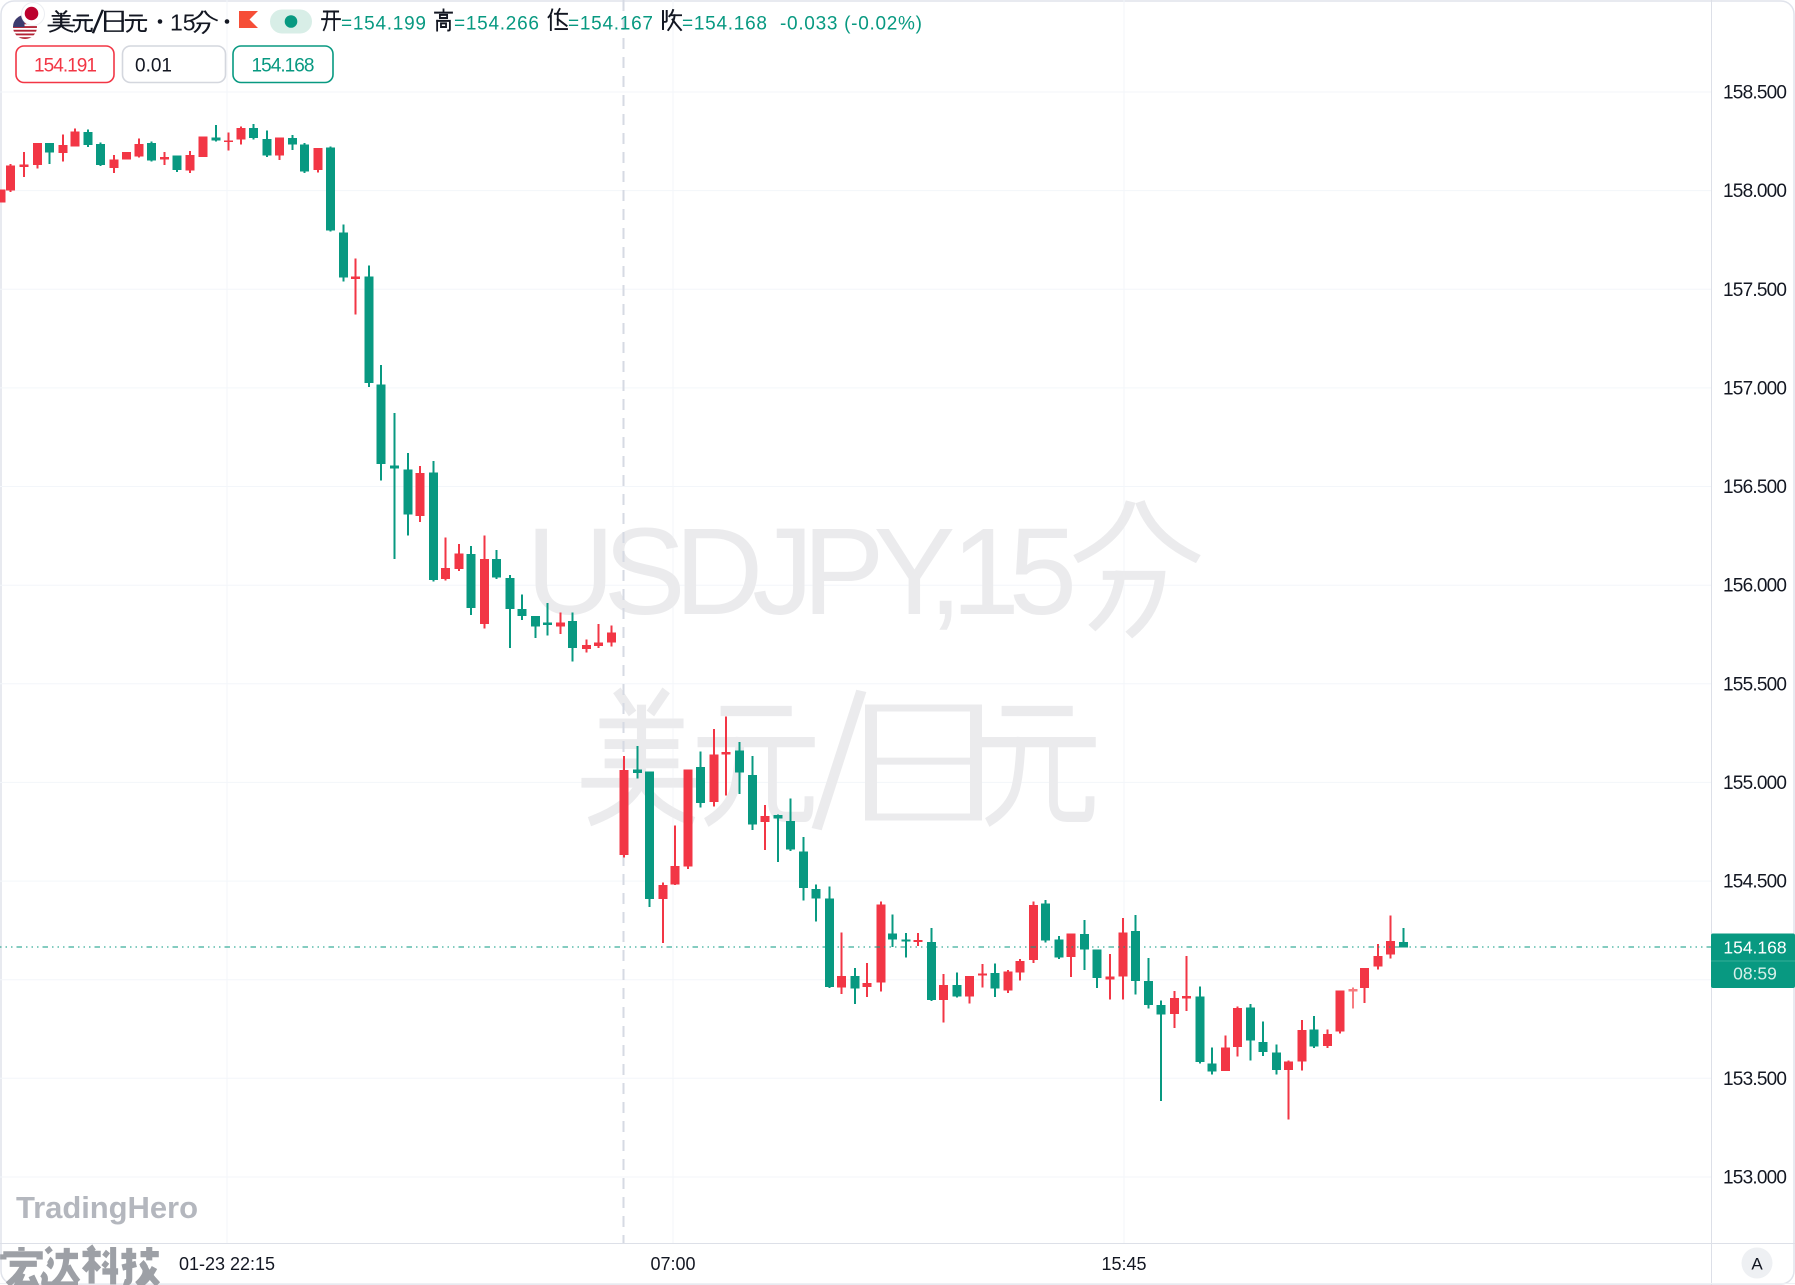  Describe the element at coordinates (383, 24) in the screenshot. I see `svg-text: =154.199` at that location.